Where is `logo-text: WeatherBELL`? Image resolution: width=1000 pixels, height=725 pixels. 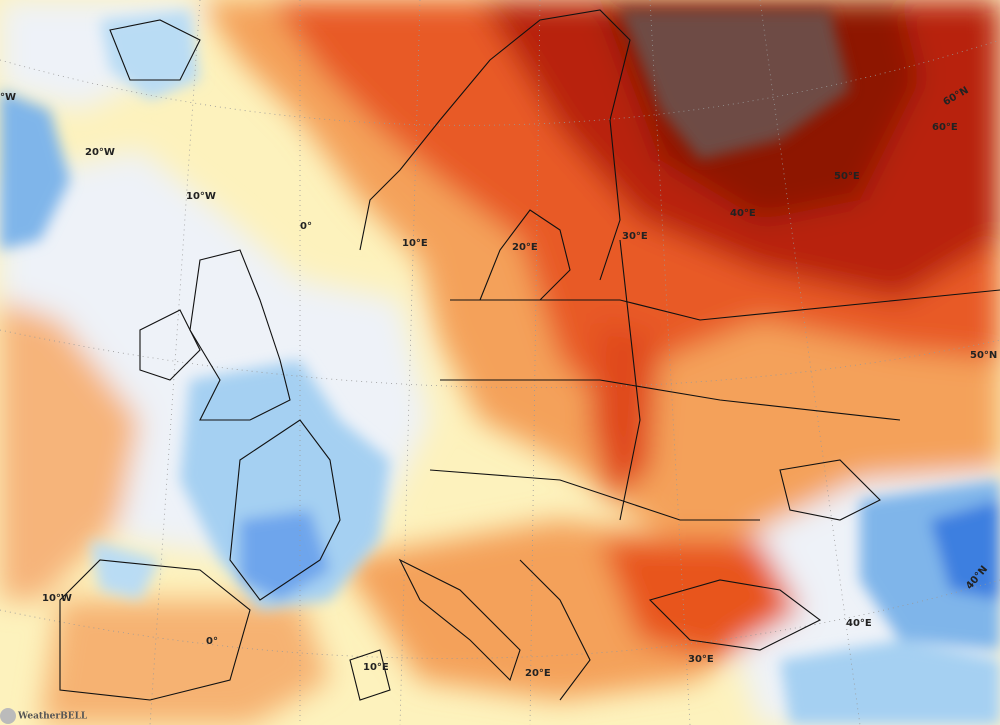
logo-text: WeatherBELL is located at coordinates (52, 717).